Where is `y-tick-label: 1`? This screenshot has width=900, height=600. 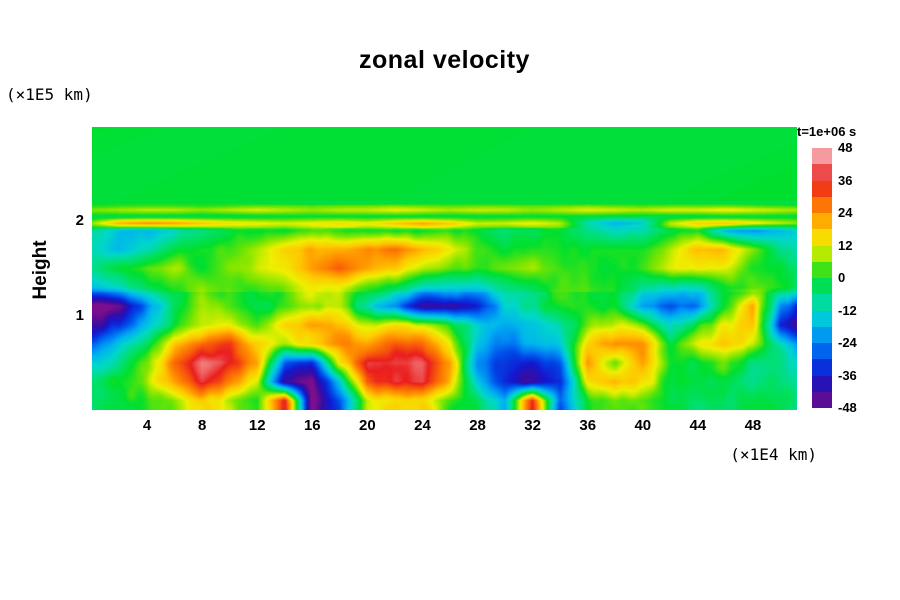 y-tick-label: 1 is located at coordinates (79, 315).